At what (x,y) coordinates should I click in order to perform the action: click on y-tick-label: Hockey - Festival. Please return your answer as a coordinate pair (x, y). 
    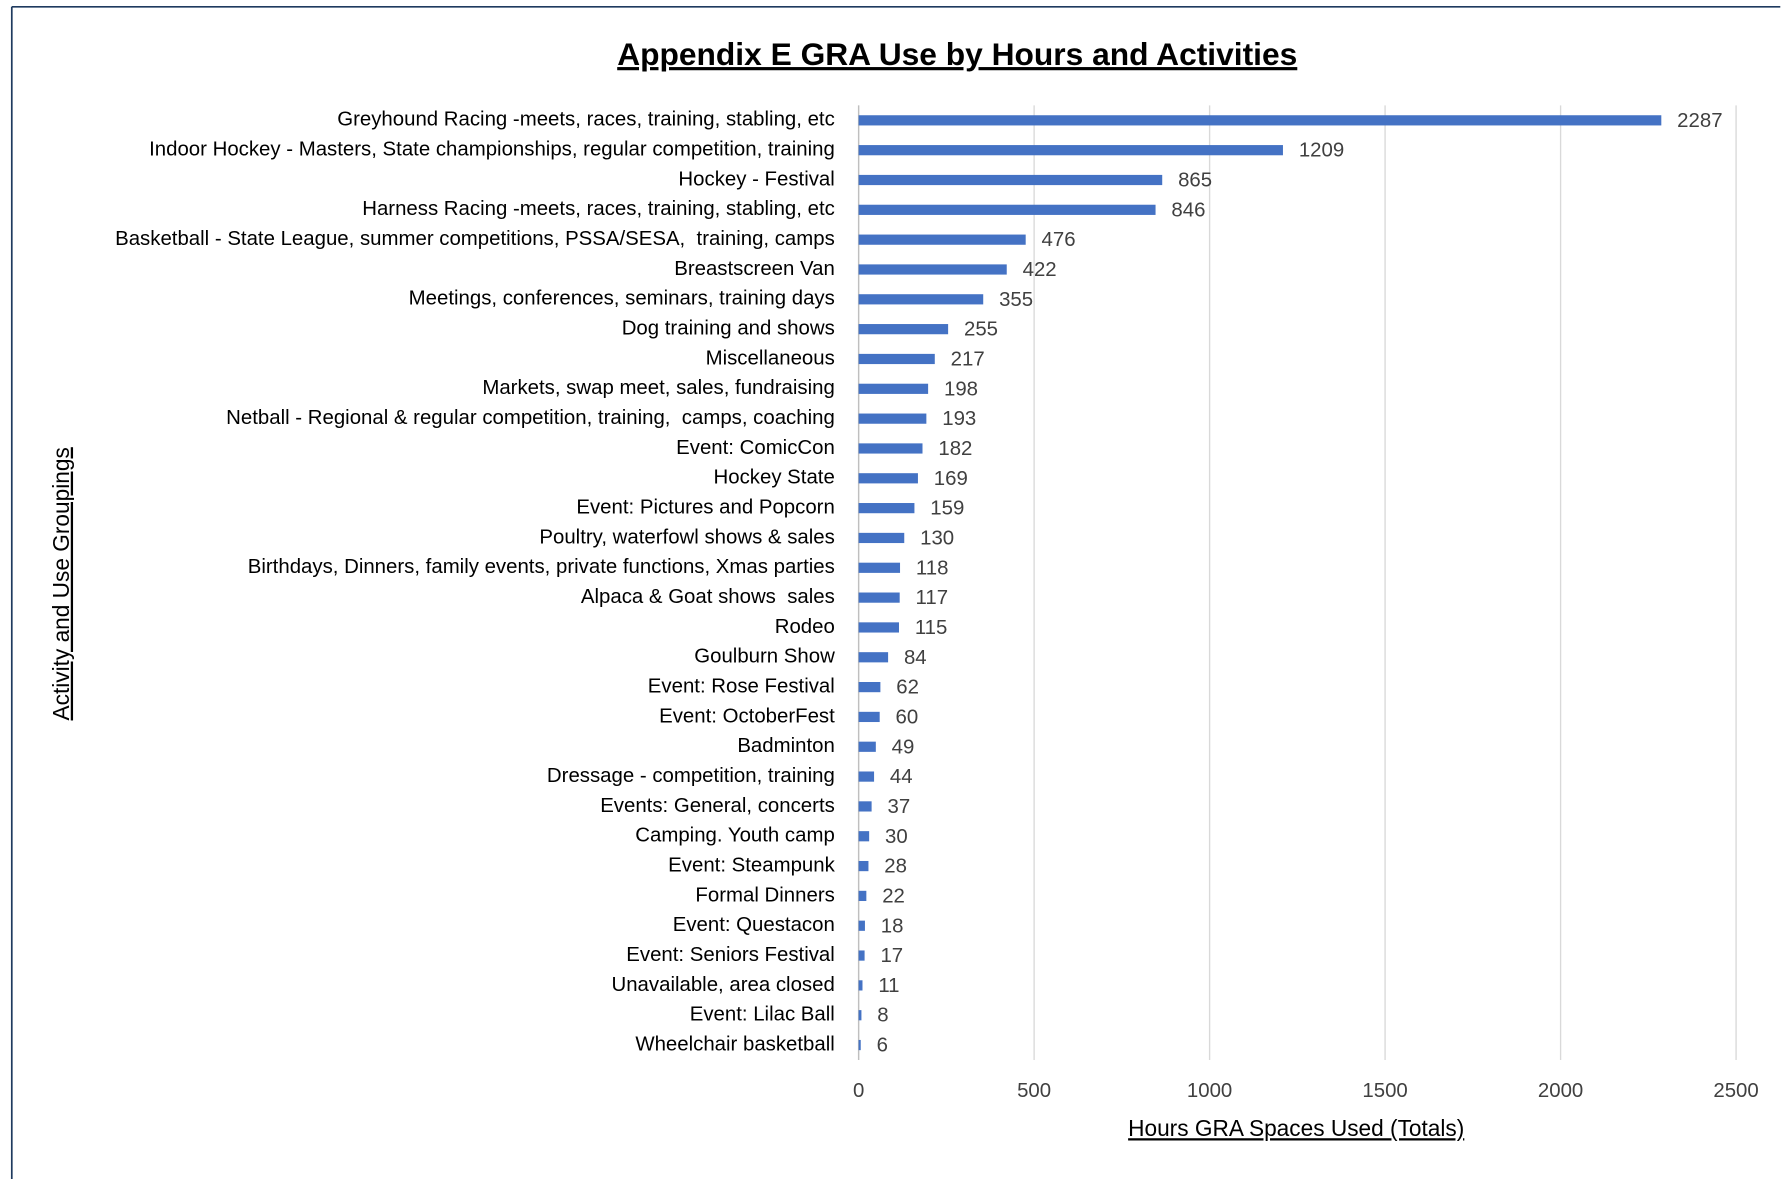
    Looking at the image, I should click on (756, 179).